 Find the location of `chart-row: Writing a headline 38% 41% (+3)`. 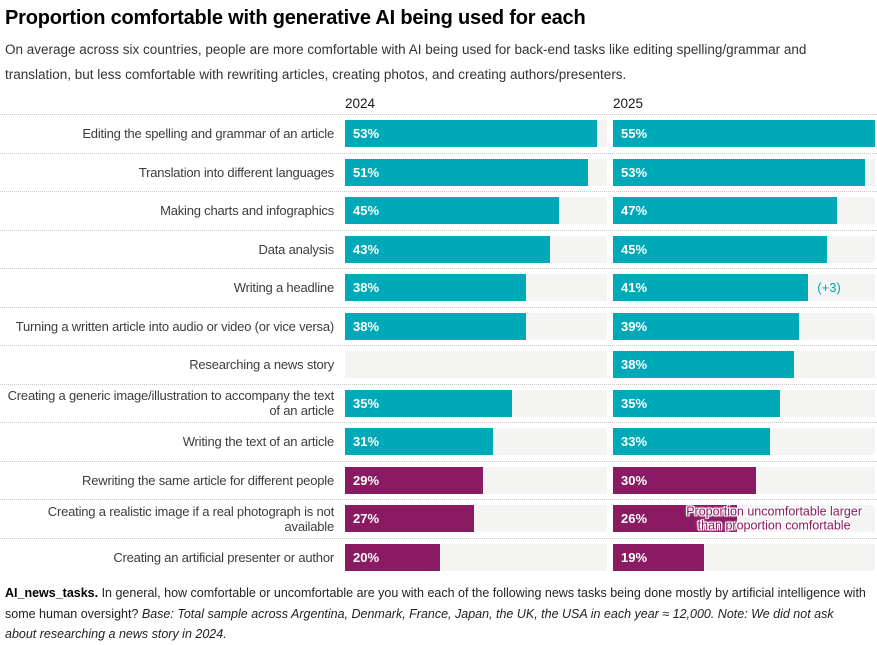

chart-row: Writing a headline 38% 41% (+3) is located at coordinates (438, 287).